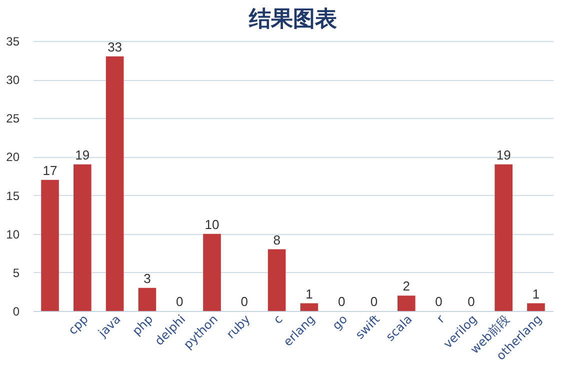 This screenshot has width=567, height=374. I want to click on y-tick-label: 30, so click(13, 80).